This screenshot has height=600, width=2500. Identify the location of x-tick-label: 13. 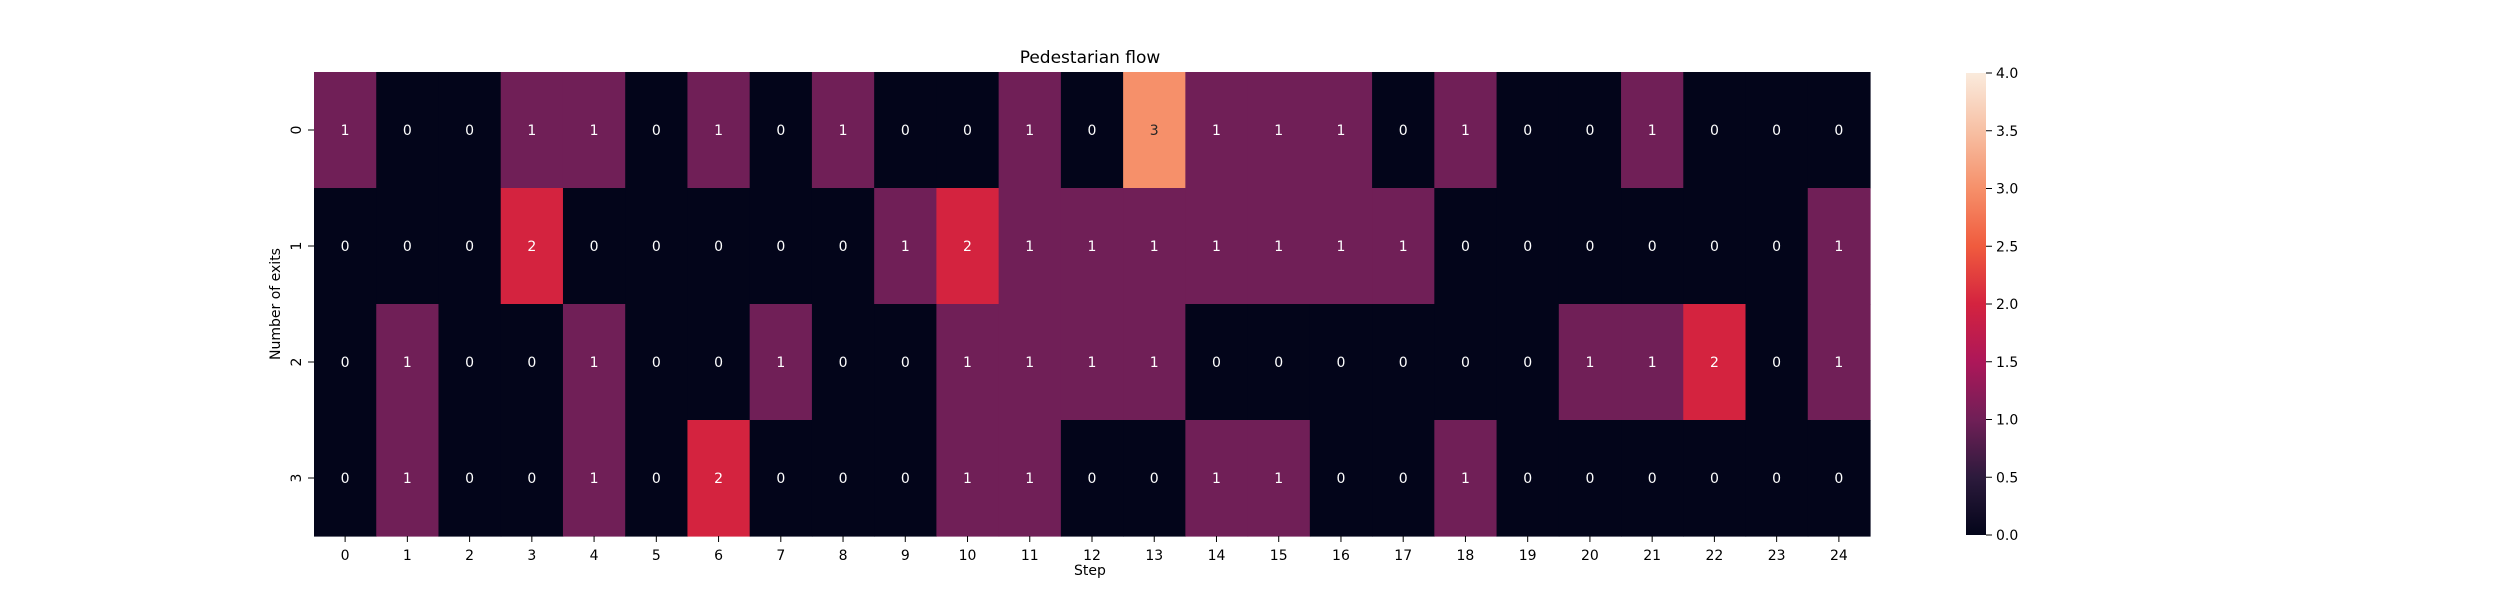
(1154, 556).